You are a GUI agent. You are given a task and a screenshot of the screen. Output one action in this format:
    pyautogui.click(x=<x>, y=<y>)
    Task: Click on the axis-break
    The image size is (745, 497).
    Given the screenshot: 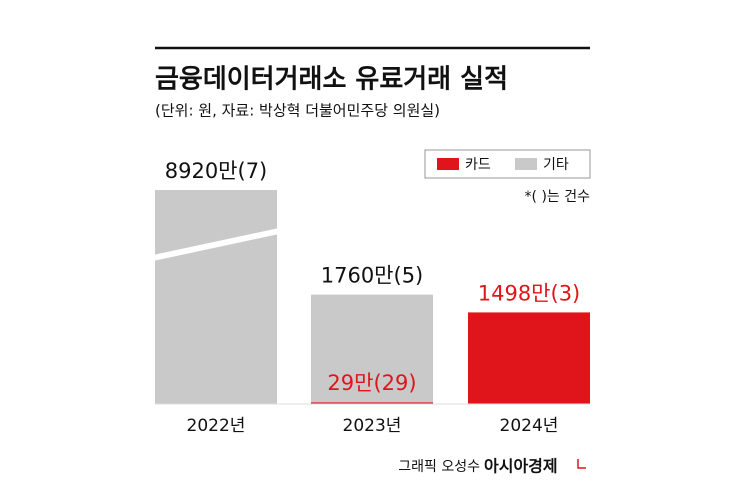 What is the action you would take?
    pyautogui.click(x=216, y=244)
    